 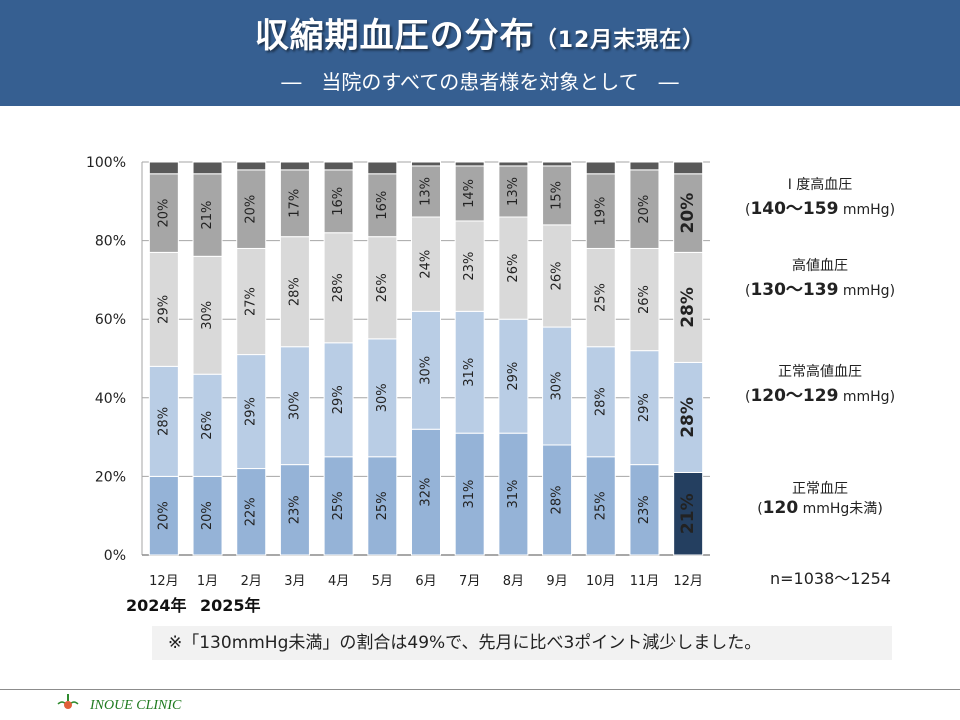 What do you see at coordinates (820, 209) in the screenshot?
I see `legend-grade1-range: (140〜159 mmHg)` at bounding box center [820, 209].